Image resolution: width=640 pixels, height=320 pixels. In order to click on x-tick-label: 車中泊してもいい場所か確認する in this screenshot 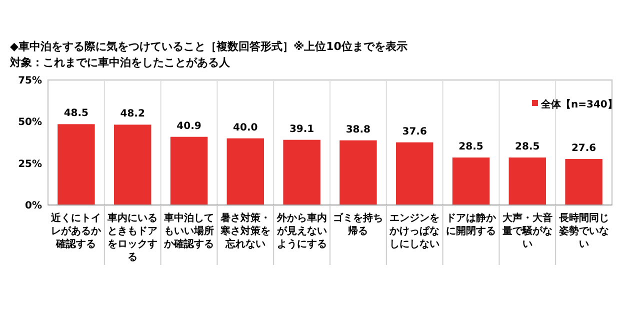, I will do `click(188, 231)`.